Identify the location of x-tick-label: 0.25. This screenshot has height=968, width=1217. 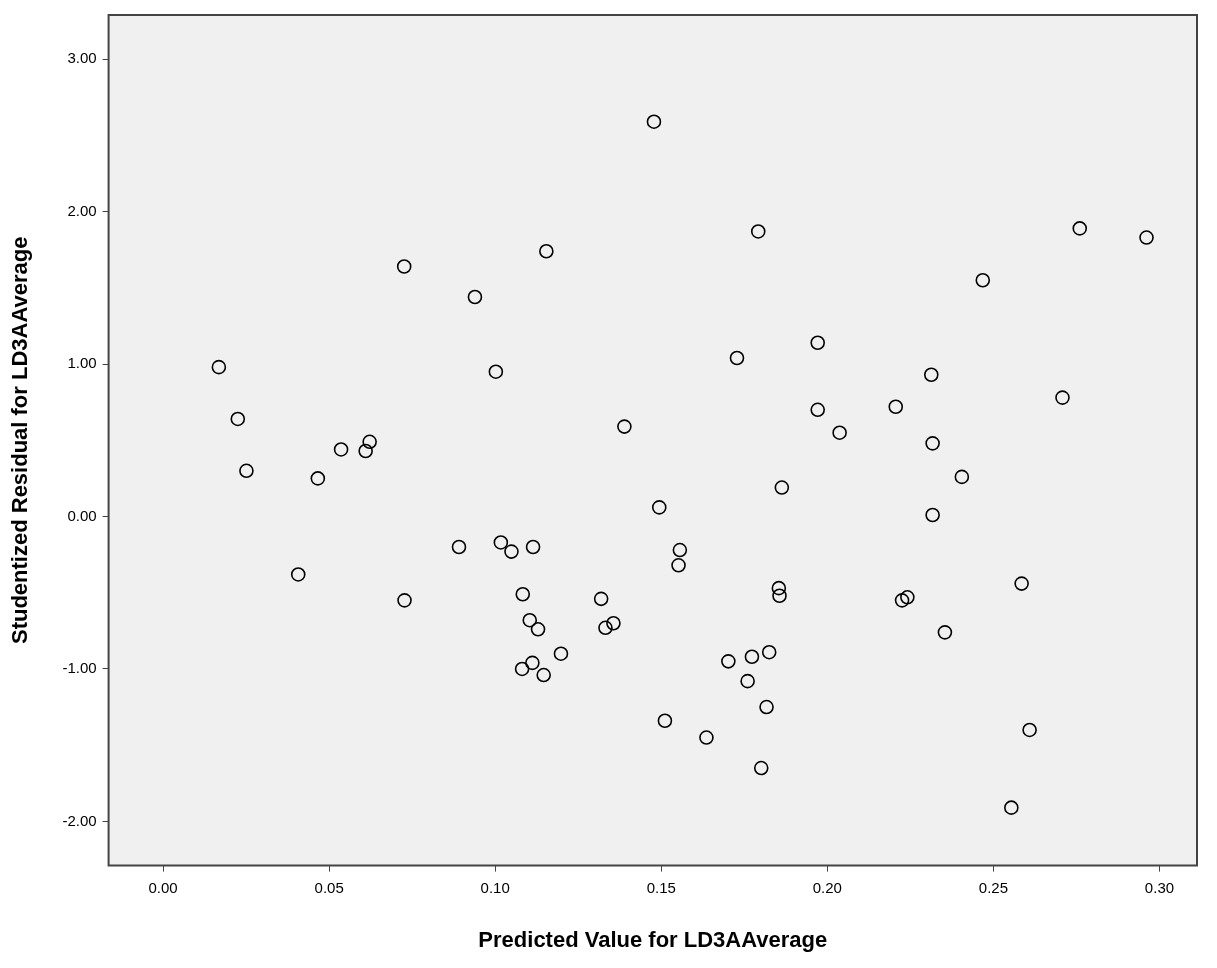
(993, 887).